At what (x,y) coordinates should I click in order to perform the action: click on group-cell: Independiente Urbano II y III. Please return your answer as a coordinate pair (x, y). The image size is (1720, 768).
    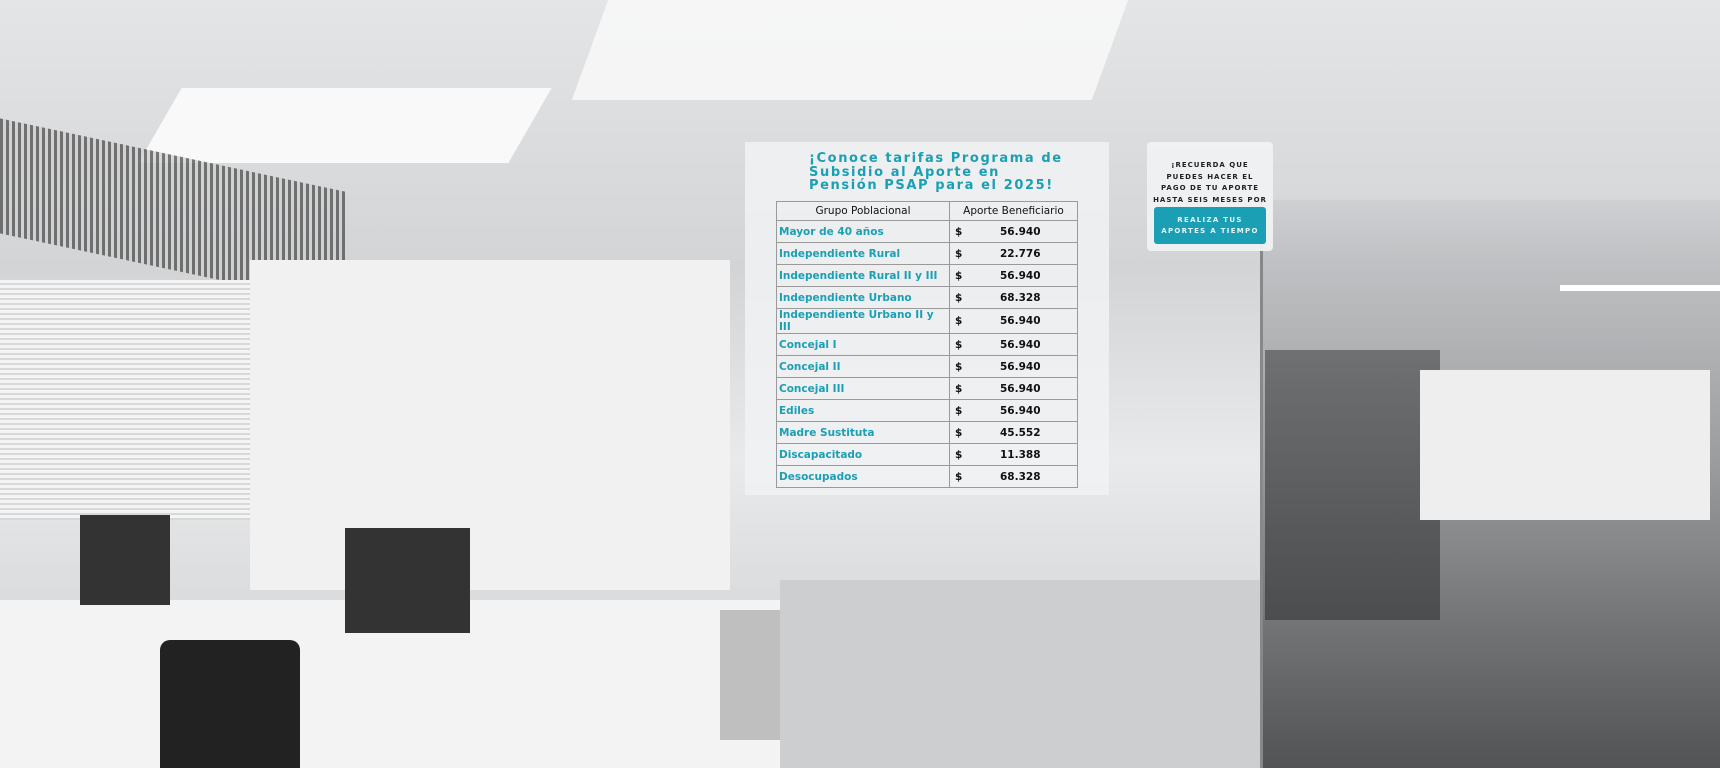
    Looking at the image, I should click on (863, 321).